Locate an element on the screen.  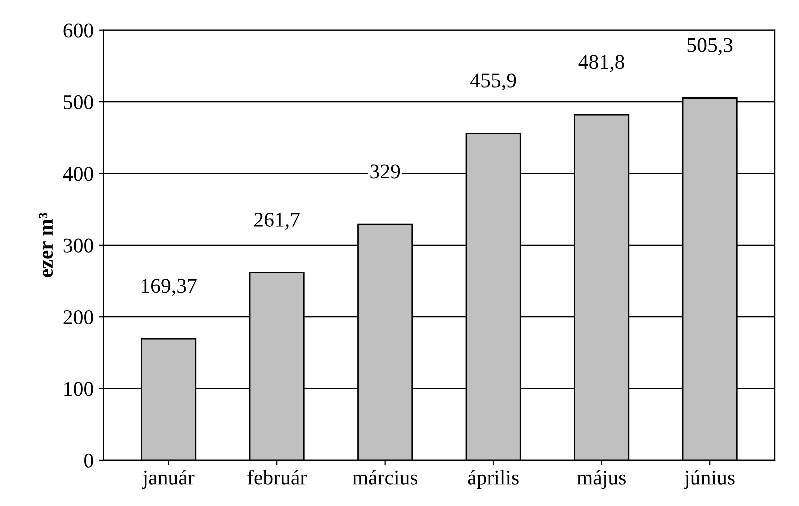
y-tick-label: 600 is located at coordinates (79, 31).